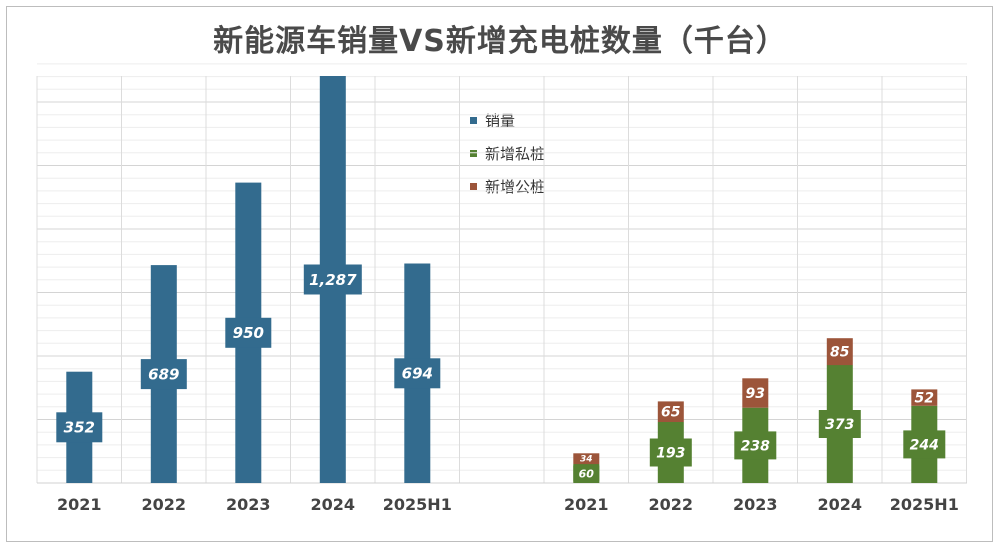  What do you see at coordinates (473, 186) in the screenshot?
I see `legend-swatch-public-piles` at bounding box center [473, 186].